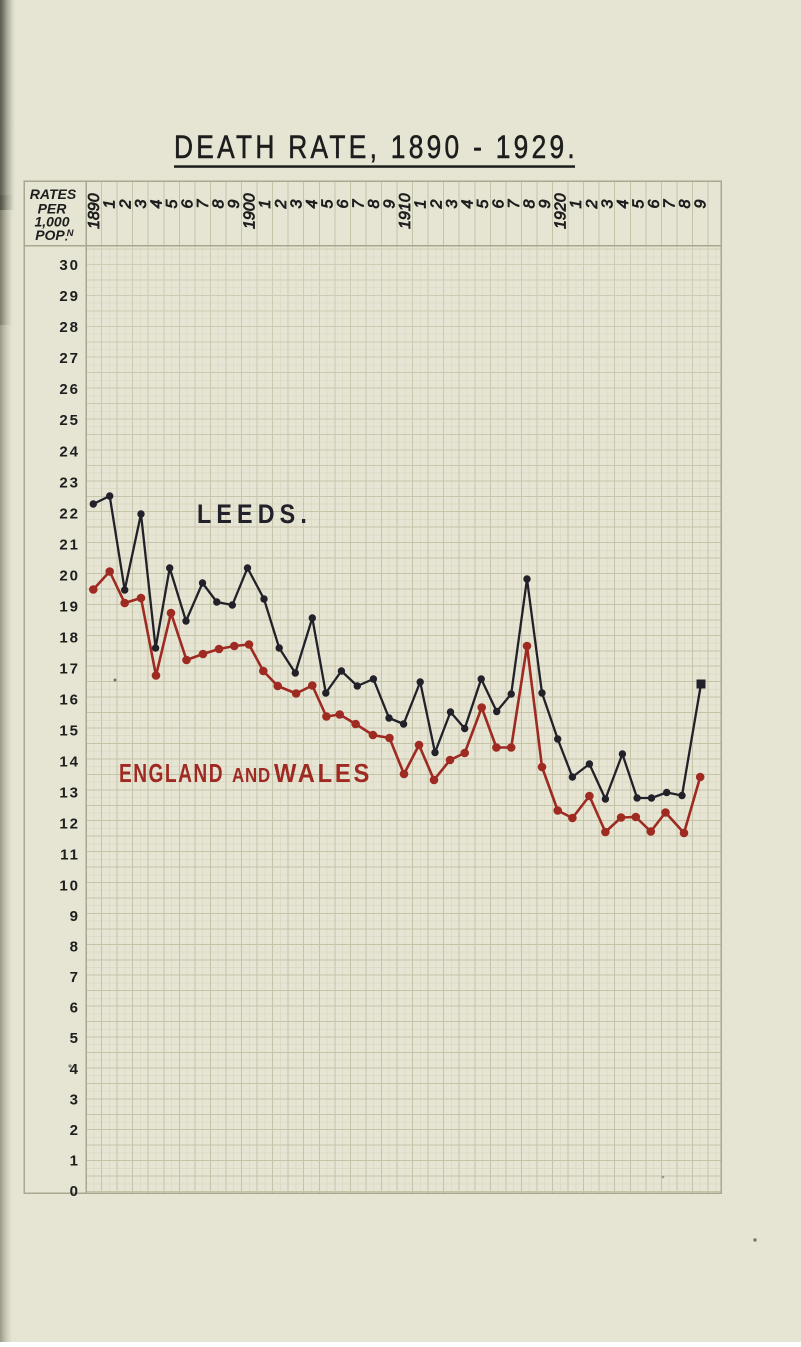  Describe the element at coordinates (69, 886) in the screenshot. I see `svg-text: 10` at that location.